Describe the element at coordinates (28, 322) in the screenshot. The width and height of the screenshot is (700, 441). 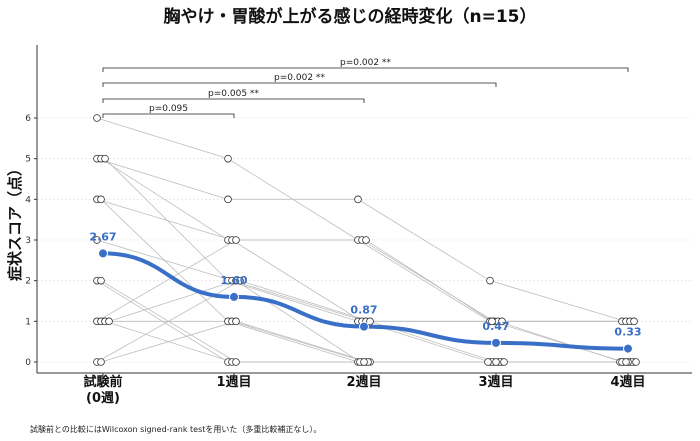
I see `y-tick-label: 1` at that location.